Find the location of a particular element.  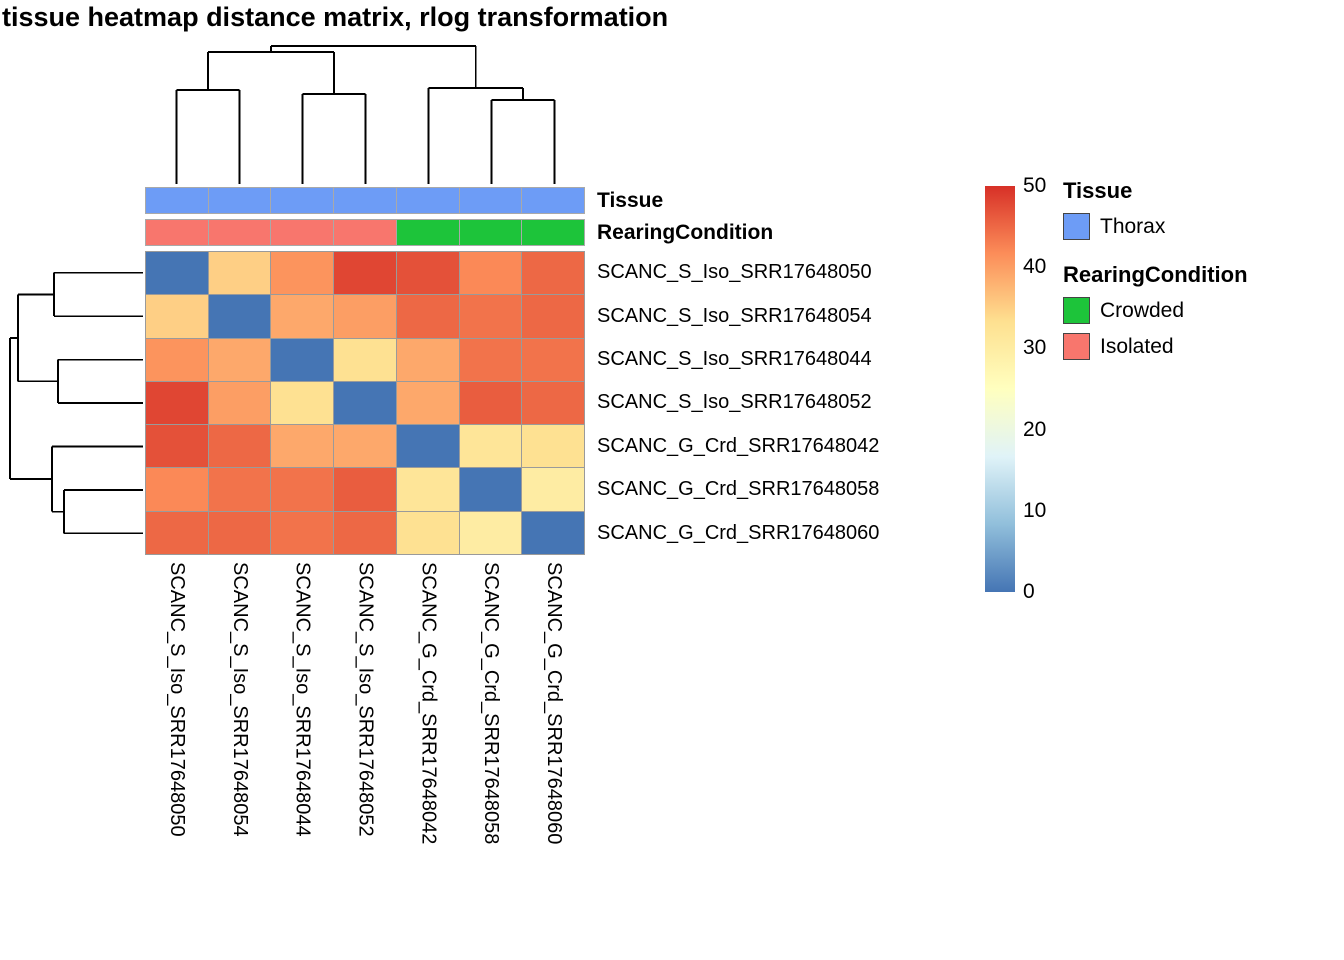

heatmap-grid is located at coordinates (365, 403).